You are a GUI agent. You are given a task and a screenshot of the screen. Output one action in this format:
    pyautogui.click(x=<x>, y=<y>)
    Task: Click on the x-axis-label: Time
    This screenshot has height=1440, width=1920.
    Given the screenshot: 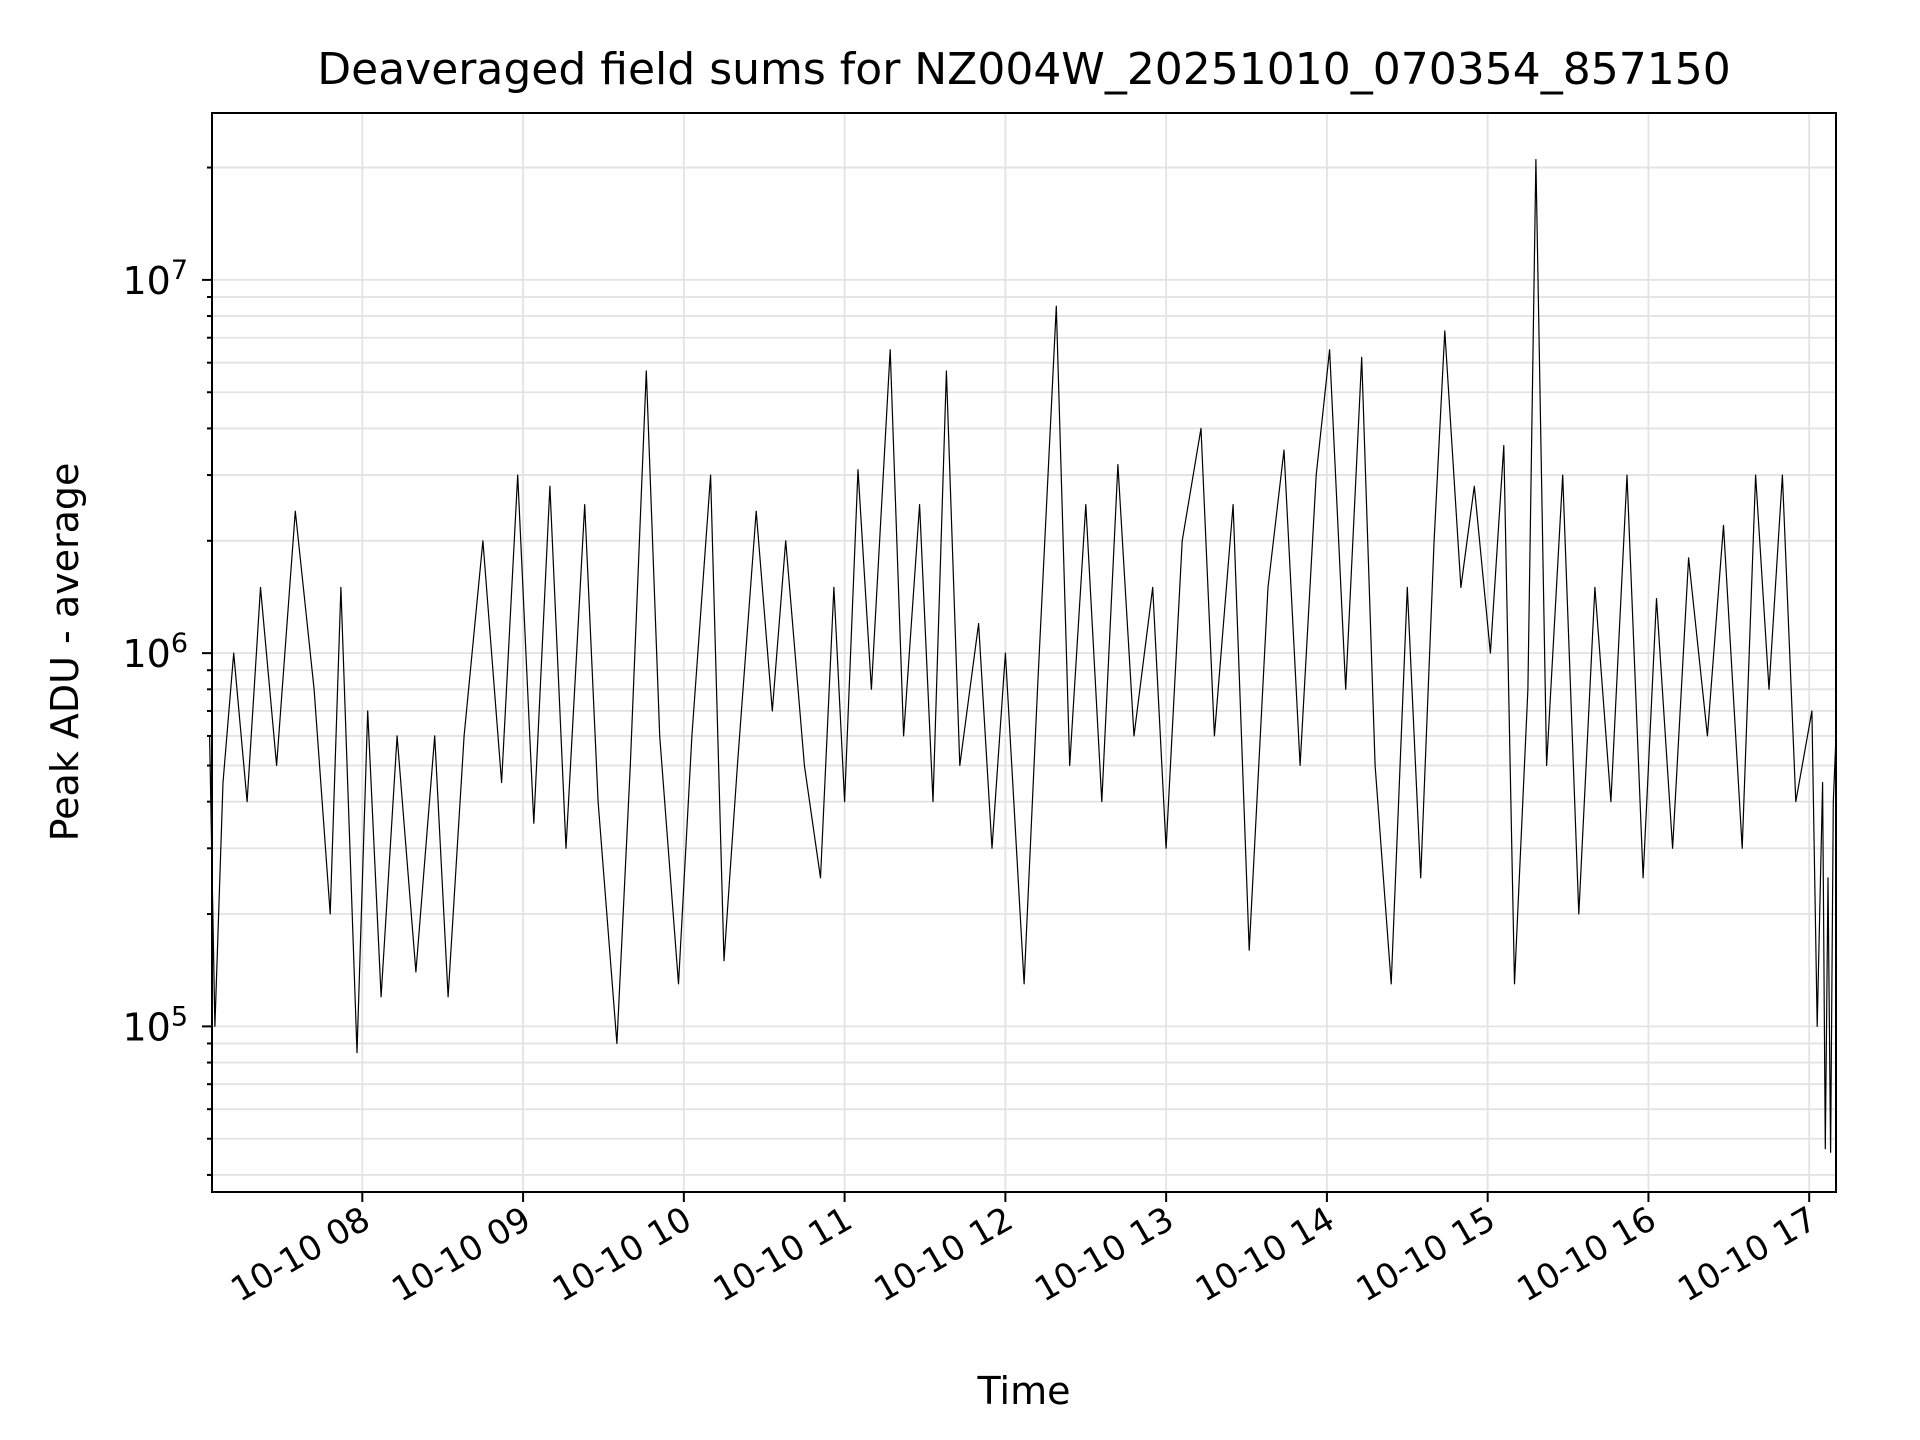 What is the action you would take?
    pyautogui.click(x=1024, y=1391)
    